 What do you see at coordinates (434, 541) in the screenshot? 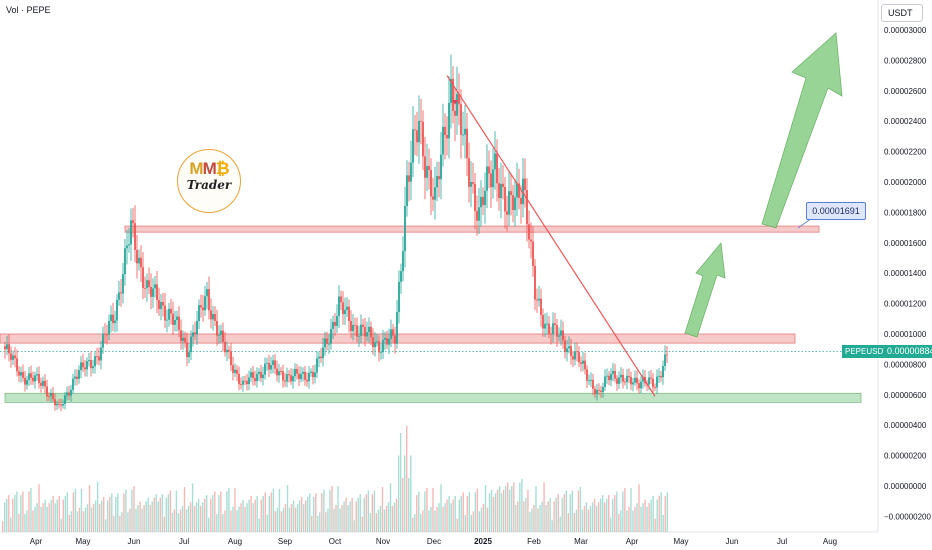
I see `x-tick-label: Dec` at bounding box center [434, 541].